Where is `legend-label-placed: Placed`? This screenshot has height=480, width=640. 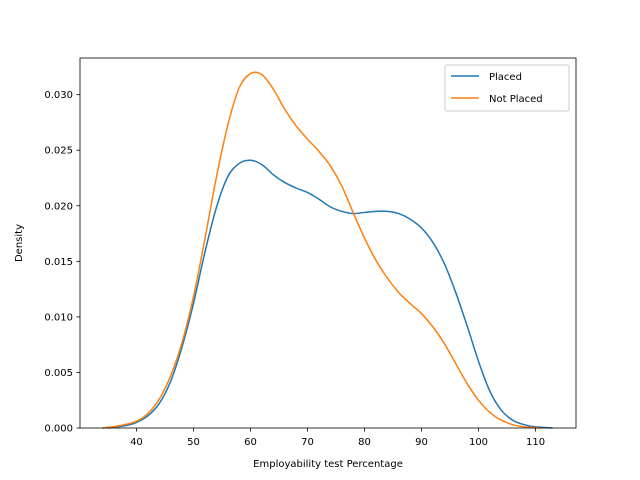
legend-label-placed: Placed is located at coordinates (505, 77).